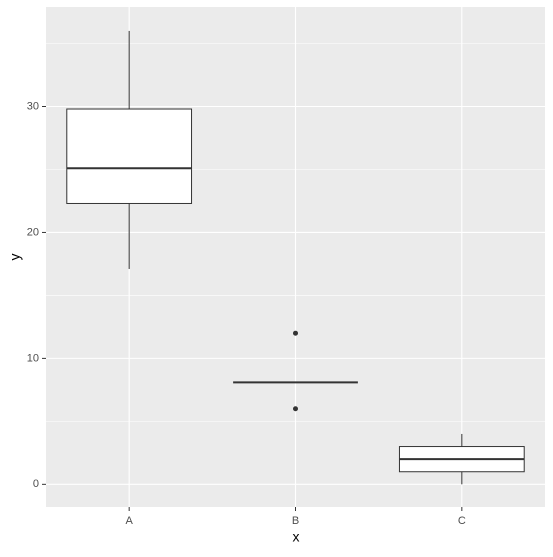 The image size is (553, 557). I want to click on y-tick-label: 20, so click(33, 232).